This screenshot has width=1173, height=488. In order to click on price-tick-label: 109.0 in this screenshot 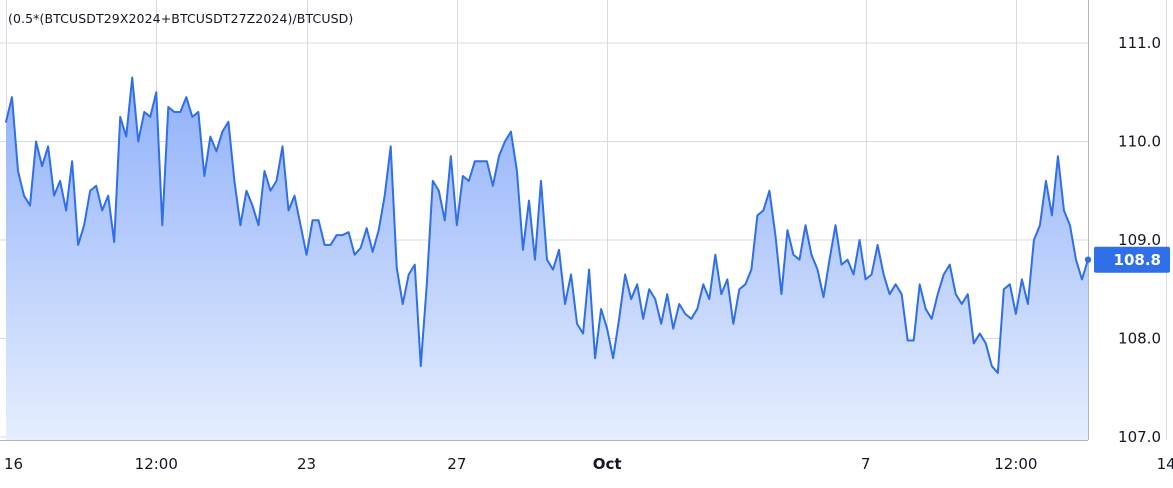, I will do `click(1139, 240)`.